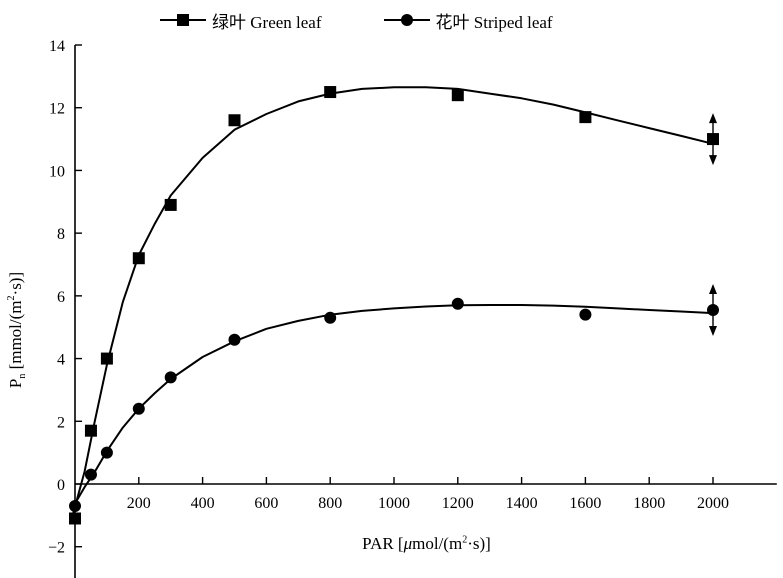 This screenshot has height=578, width=783. I want to click on legend: 绿叶 Green leaf 花叶 Striped leaf, so click(387, 20).